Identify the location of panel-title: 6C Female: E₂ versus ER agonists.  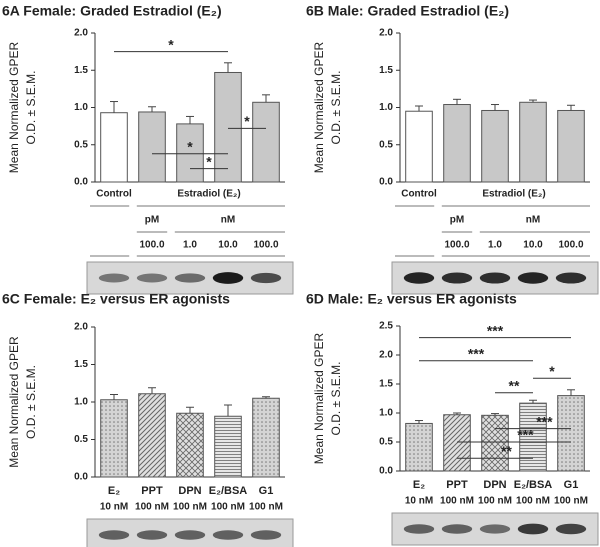
(116, 299).